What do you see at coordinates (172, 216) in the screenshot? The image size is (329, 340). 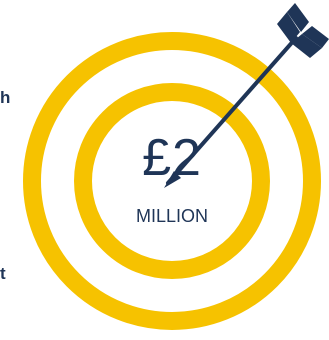 I see `target-unit: MILLION` at bounding box center [172, 216].